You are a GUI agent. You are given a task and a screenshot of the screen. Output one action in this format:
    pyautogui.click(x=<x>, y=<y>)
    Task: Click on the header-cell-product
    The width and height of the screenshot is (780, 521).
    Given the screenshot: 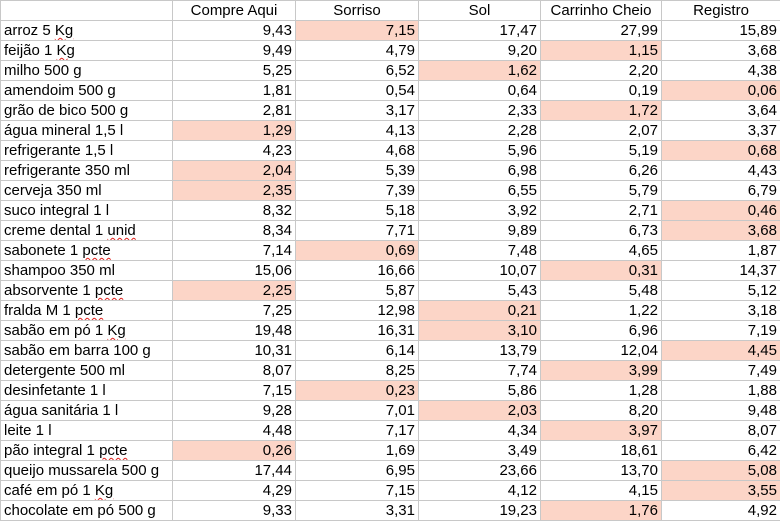 What is the action you would take?
    pyautogui.click(x=87, y=11)
    